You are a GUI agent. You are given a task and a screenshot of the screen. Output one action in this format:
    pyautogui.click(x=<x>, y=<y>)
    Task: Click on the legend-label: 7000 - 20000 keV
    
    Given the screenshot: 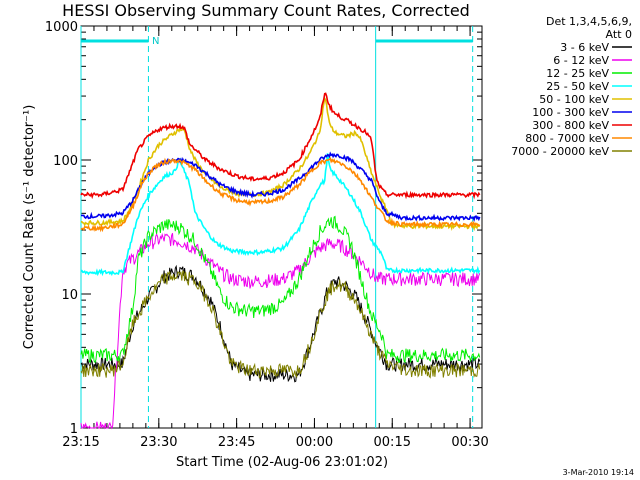 What is the action you would take?
    pyautogui.click(x=560, y=151)
    